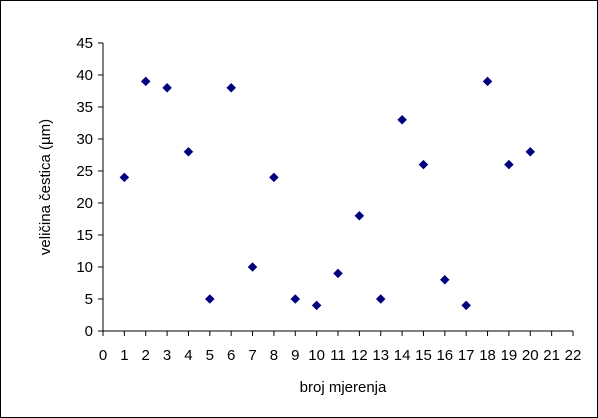  Describe the element at coordinates (530, 355) in the screenshot. I see `x-tick-label: 20` at that location.